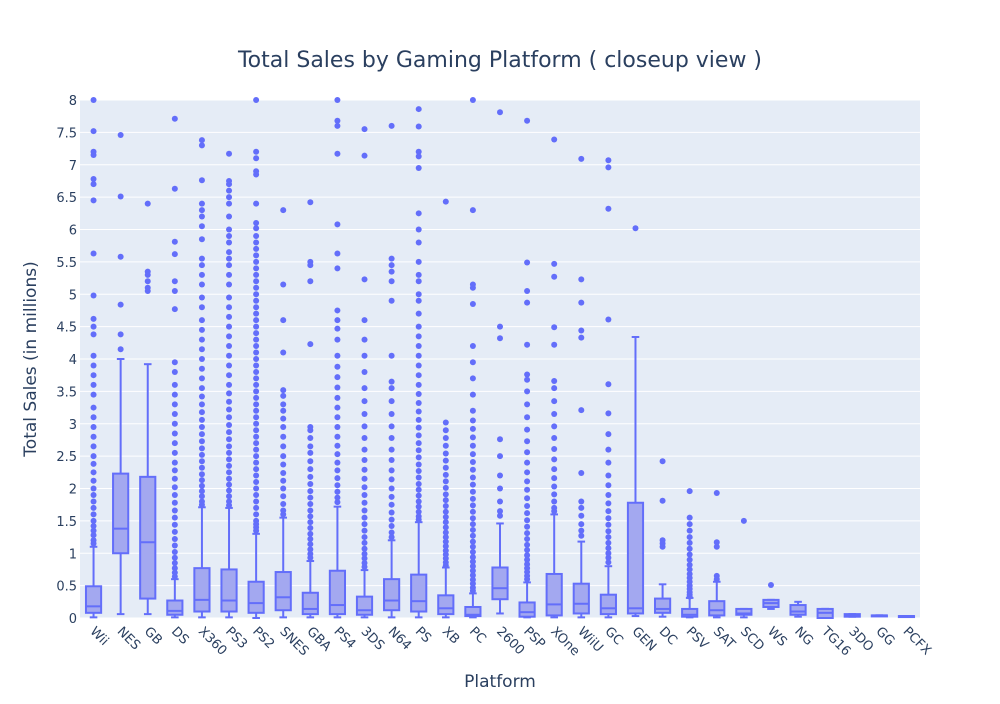  Describe the element at coordinates (73, 619) in the screenshot. I see `y-tick-label: 0` at that location.